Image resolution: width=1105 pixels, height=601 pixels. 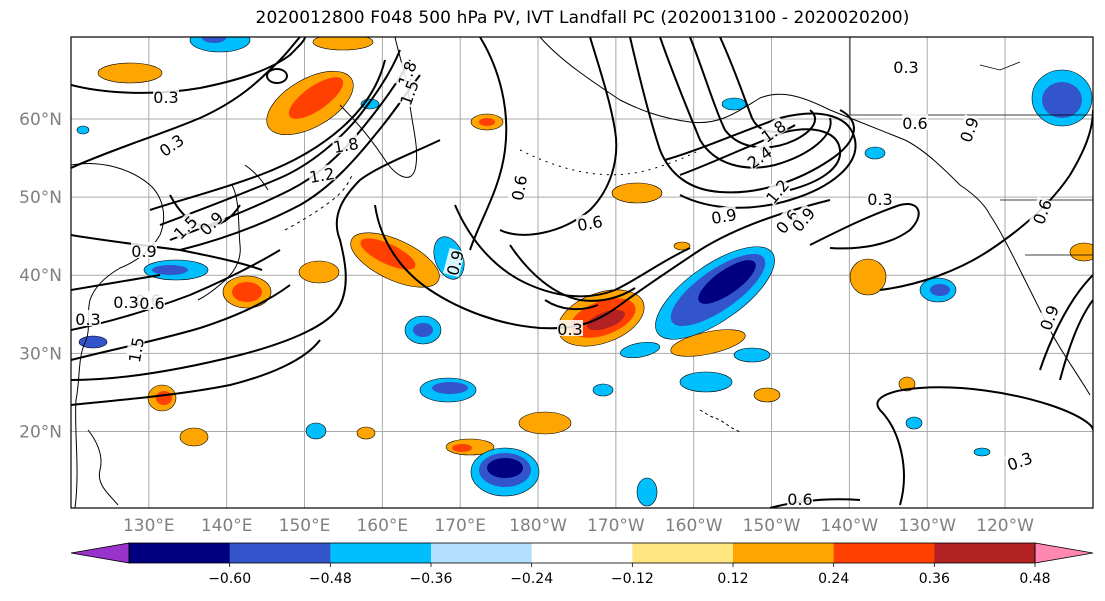 I want to click on longitude-label: 120°W, so click(x=1005, y=526).